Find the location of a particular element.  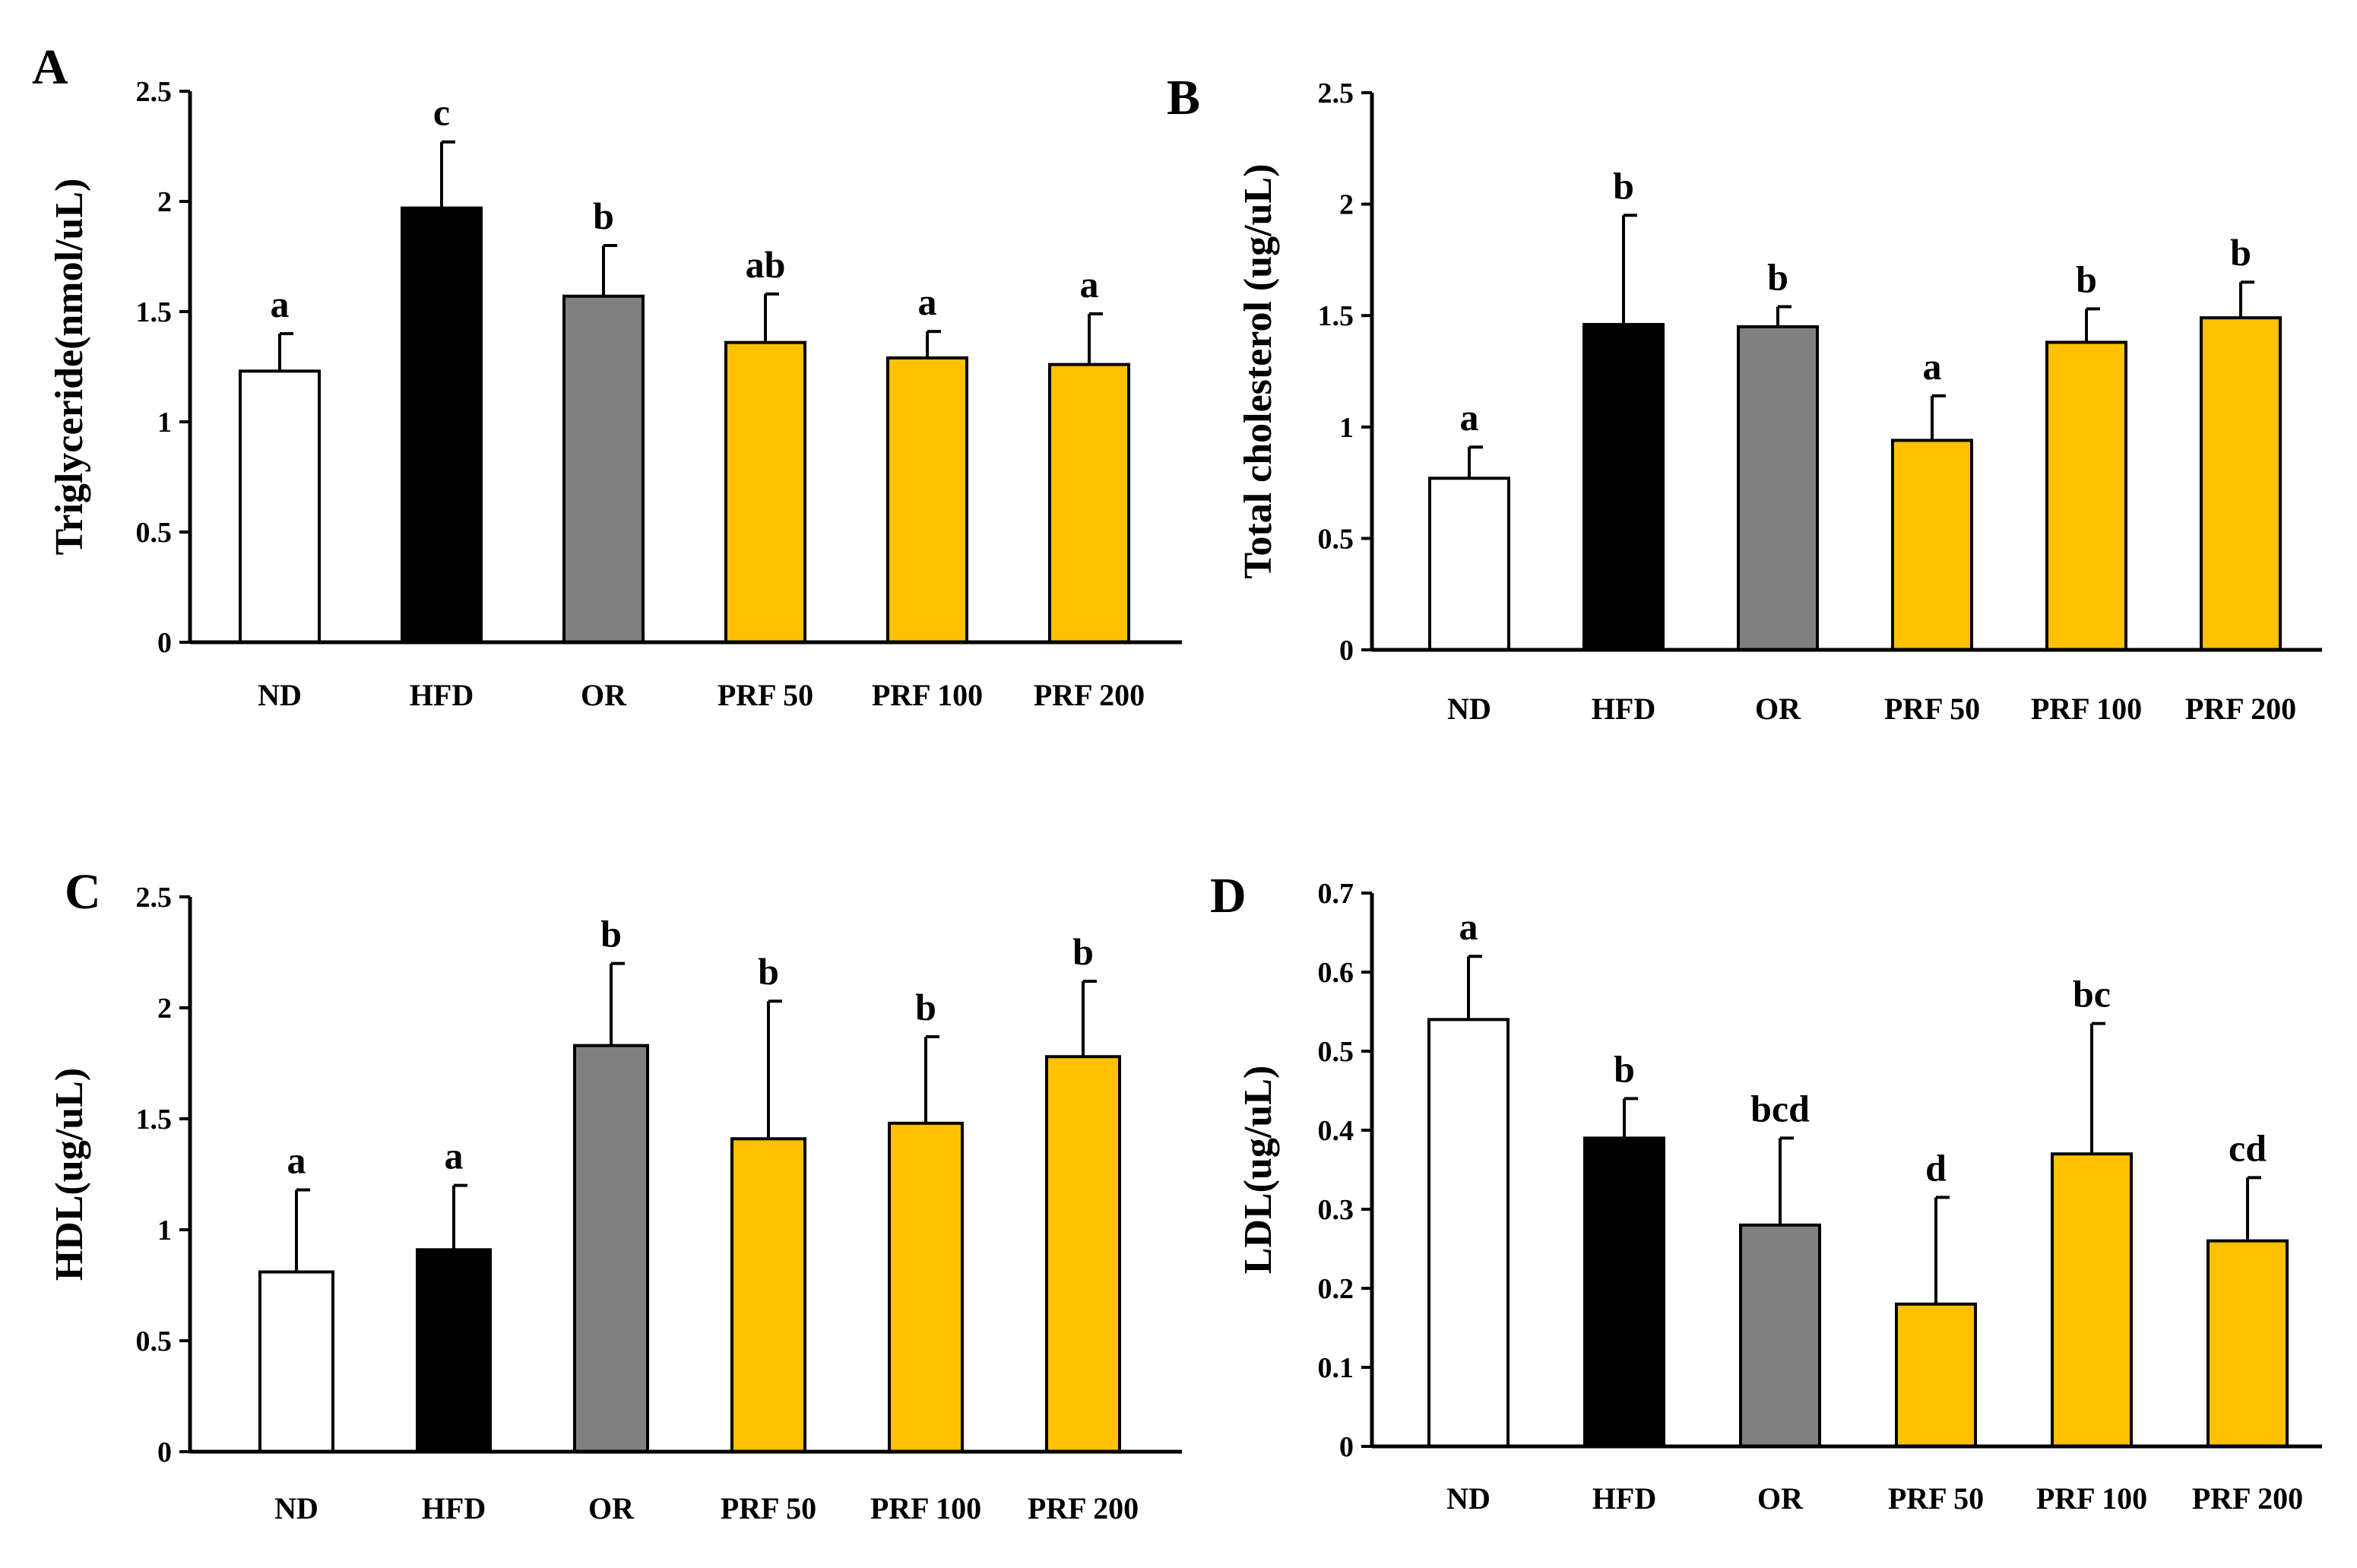

y-tick-label: 0.2 is located at coordinates (1336, 1289).